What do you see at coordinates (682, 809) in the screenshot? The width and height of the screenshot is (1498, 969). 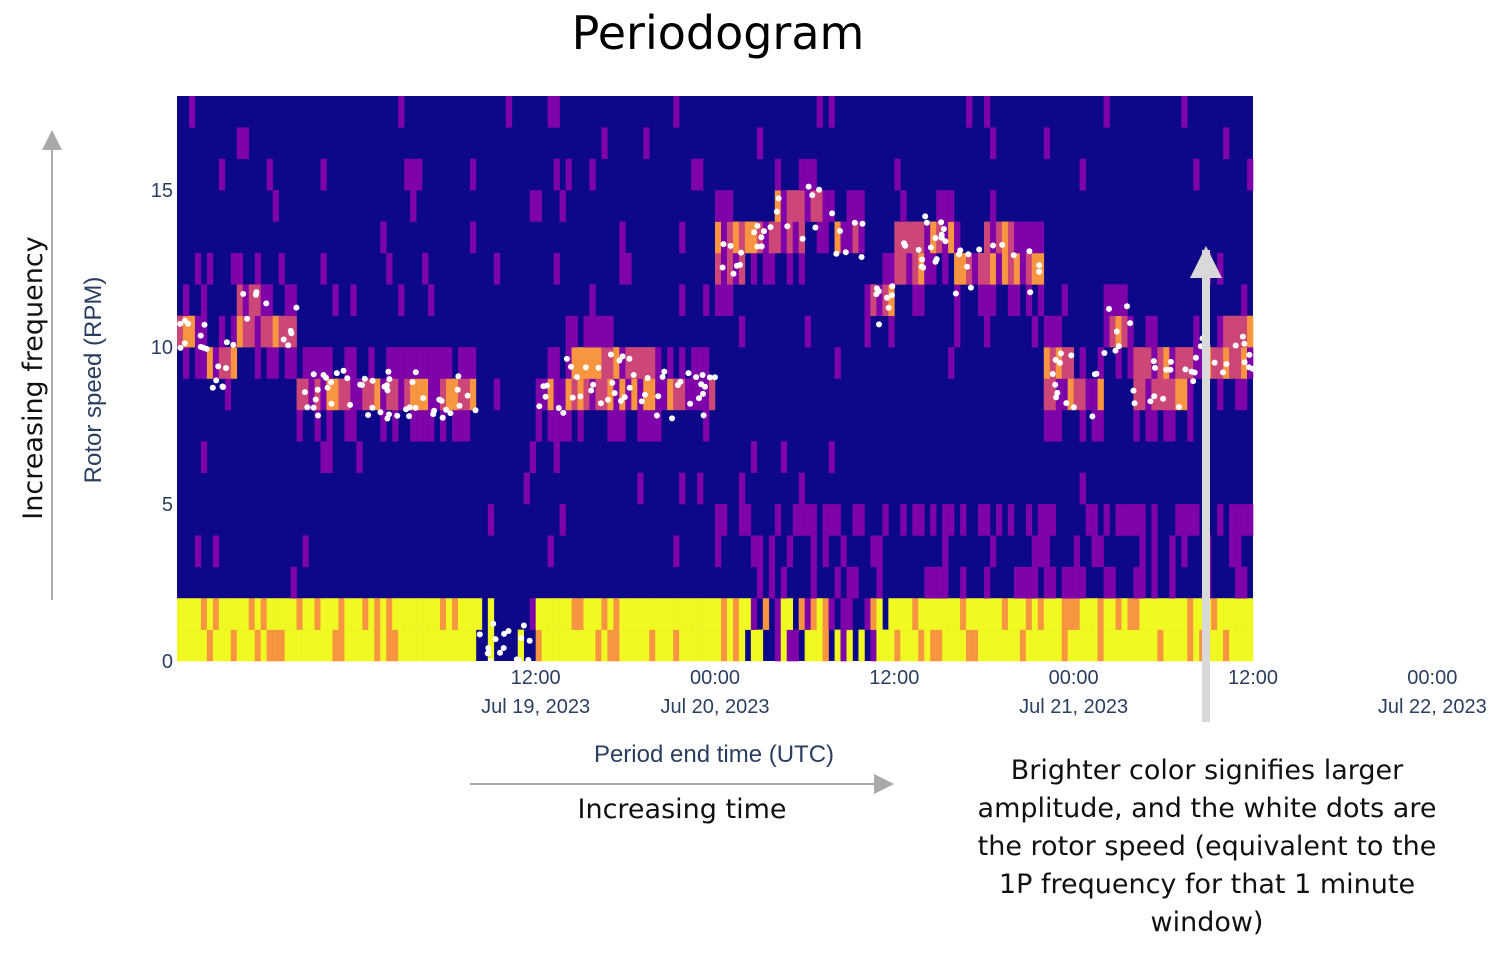 I see `time-arrow-label: Increasing time` at bounding box center [682, 809].